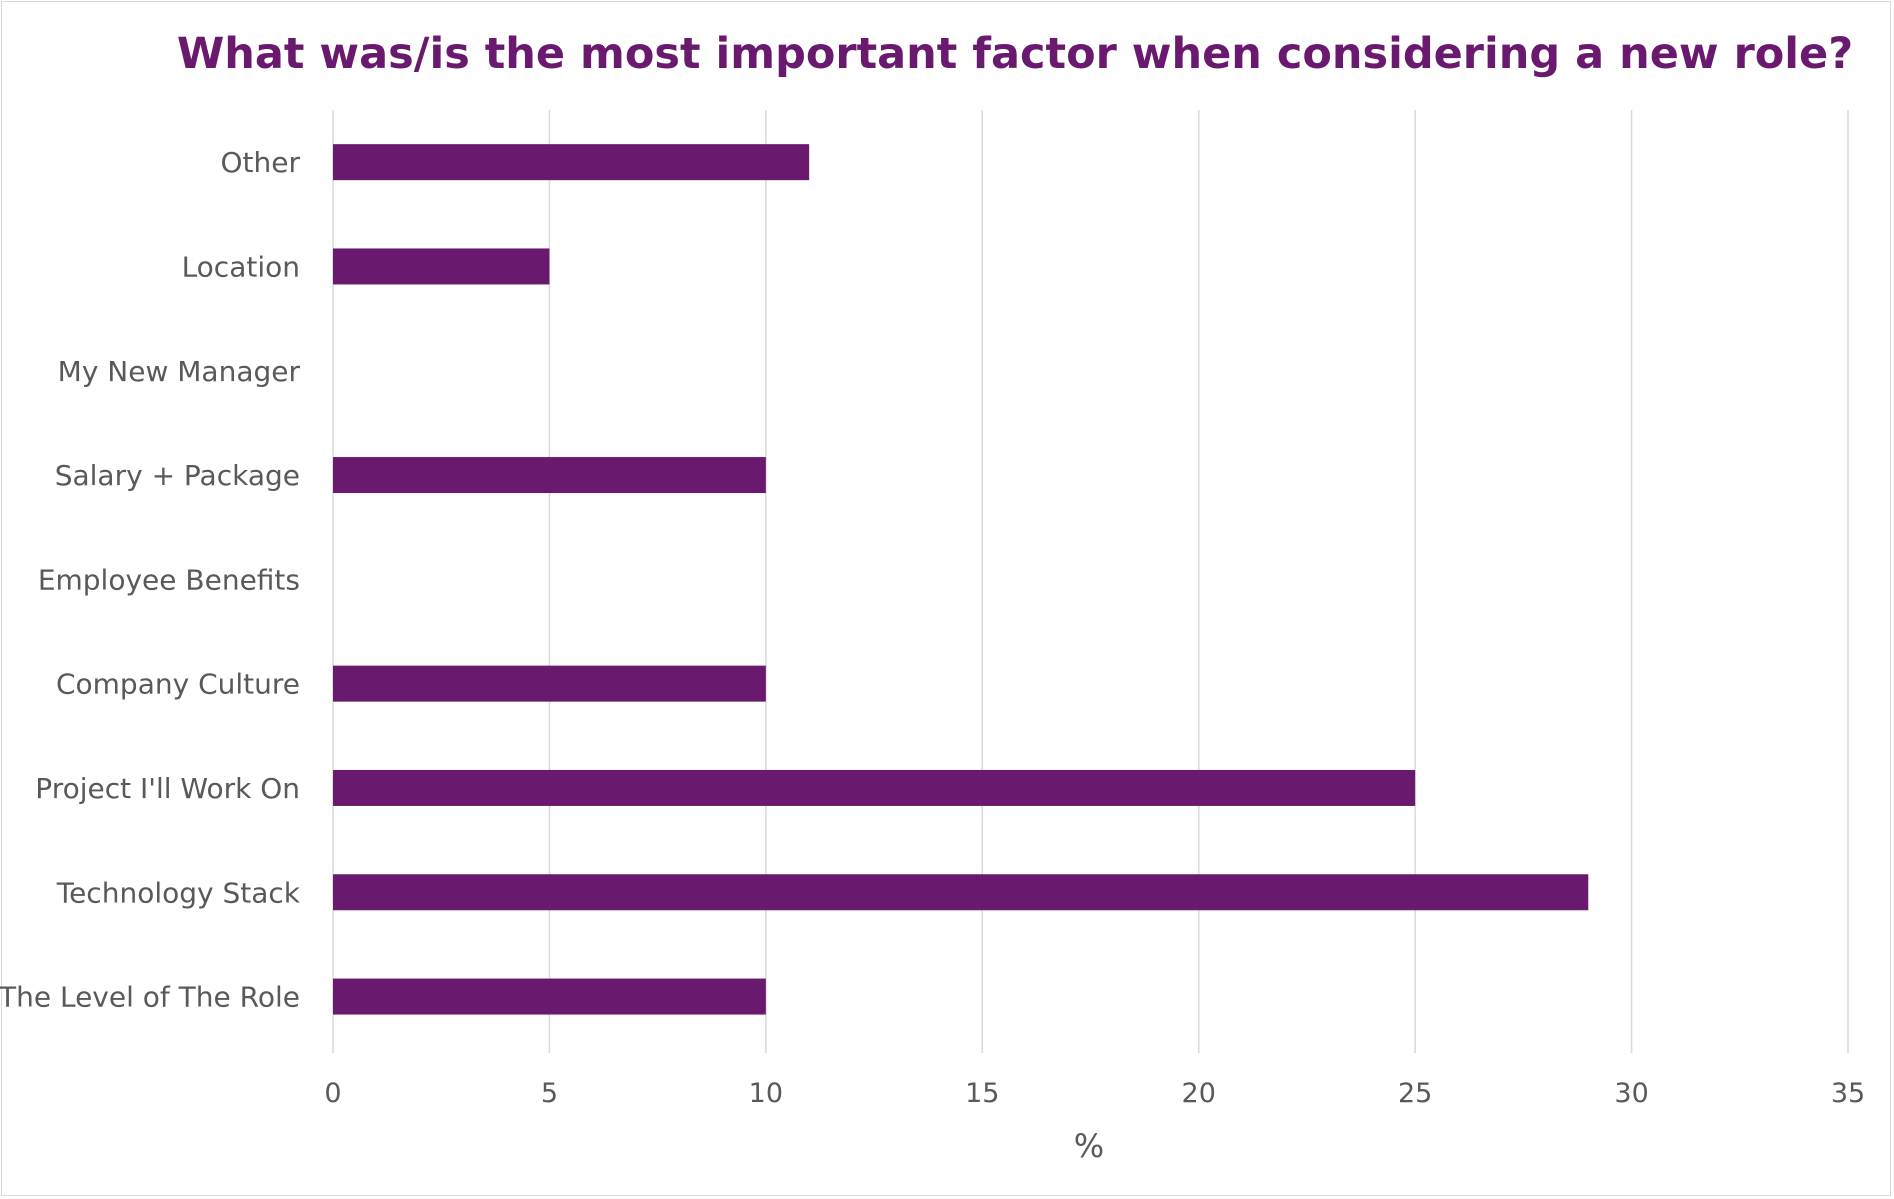 The height and width of the screenshot is (1199, 1894). Describe the element at coordinates (241, 266) in the screenshot. I see `category-label: Location` at that location.